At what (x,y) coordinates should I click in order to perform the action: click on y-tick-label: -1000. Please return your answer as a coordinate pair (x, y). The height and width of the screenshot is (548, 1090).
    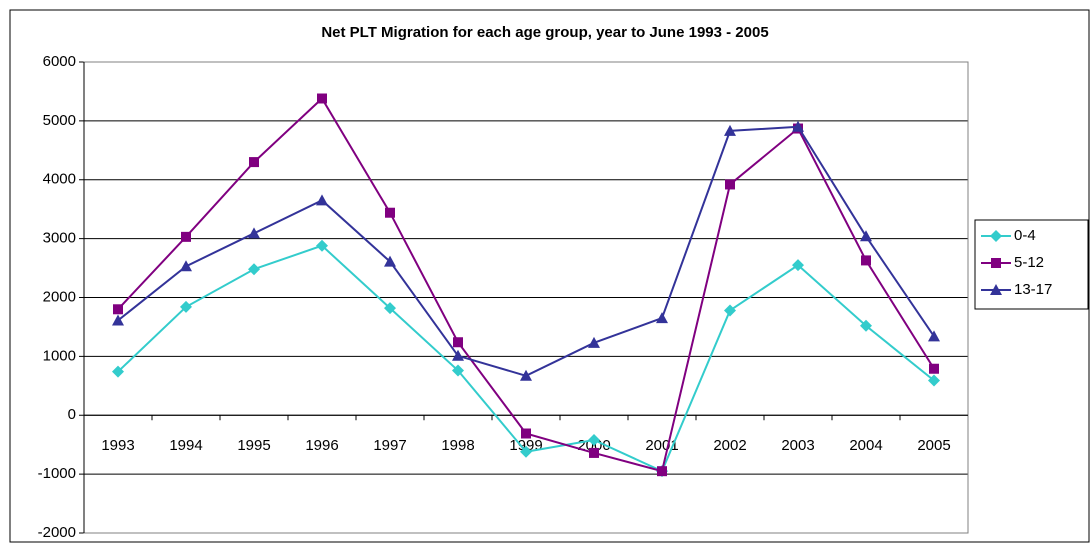
    Looking at the image, I should click on (57, 473).